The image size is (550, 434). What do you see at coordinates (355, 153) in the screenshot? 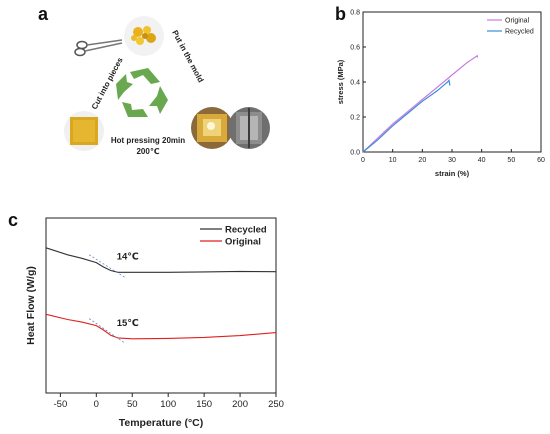
I see `y-tick-label: 0.0` at bounding box center [355, 153].